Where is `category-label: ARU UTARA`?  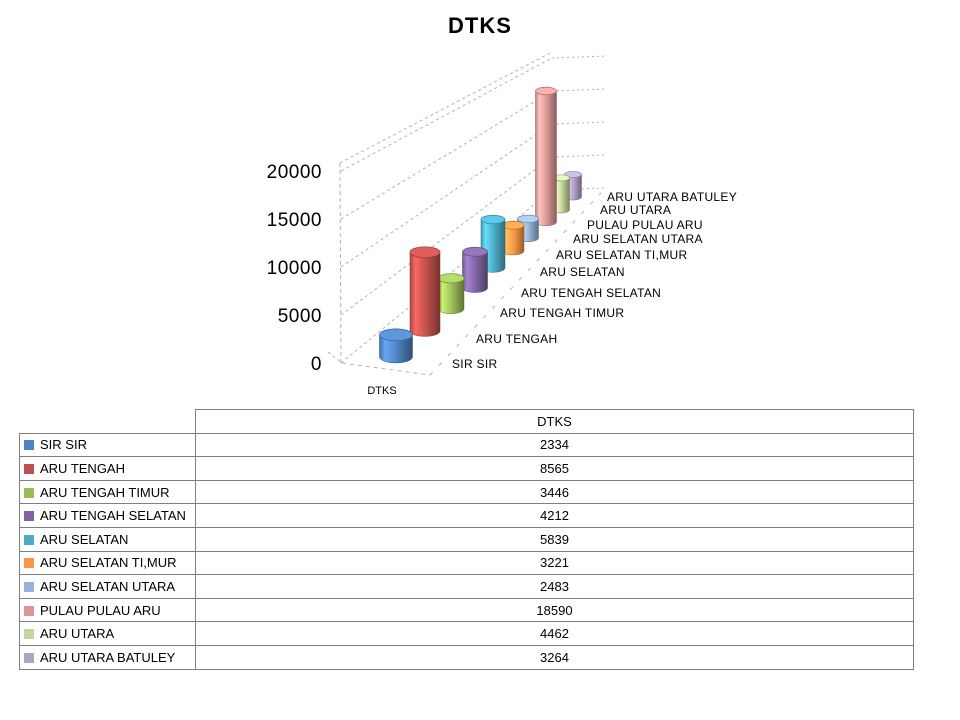
category-label: ARU UTARA is located at coordinates (635, 210).